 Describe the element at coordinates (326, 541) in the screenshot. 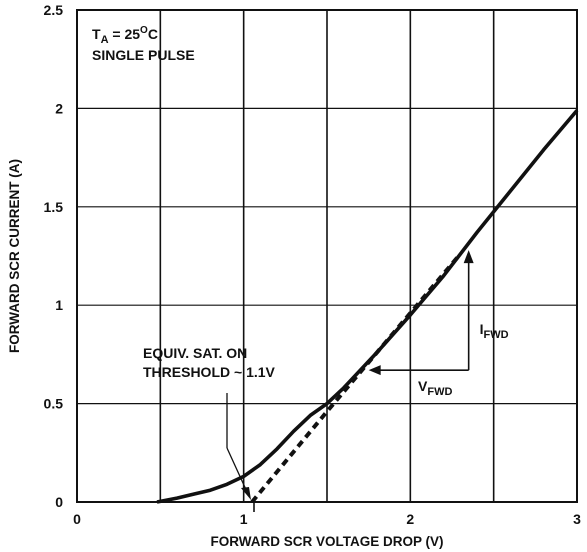

I see `x-axis-title: FORWARD SCR VOLTAGE DROP (V)` at that location.